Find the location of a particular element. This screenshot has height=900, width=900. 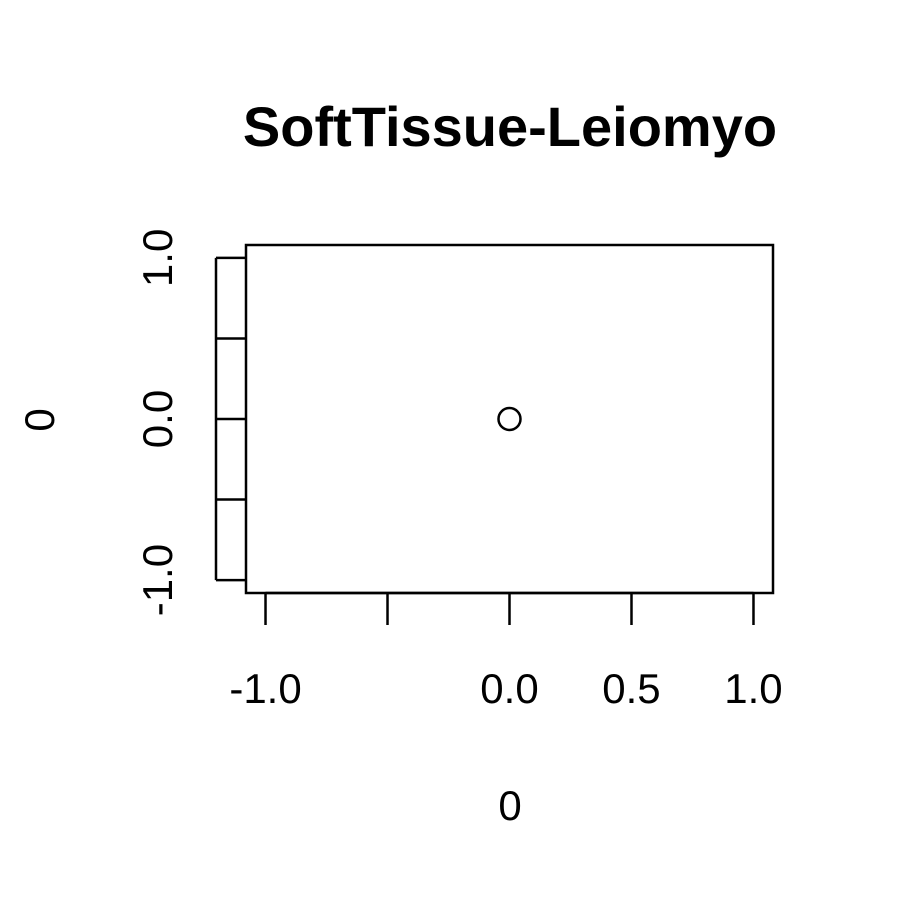

y-axis: -1.0 0.0 1.0 is located at coordinates (190, 422).